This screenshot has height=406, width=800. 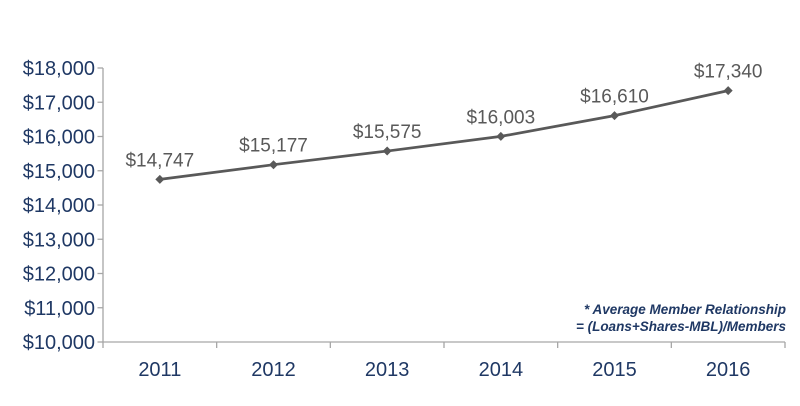 What do you see at coordinates (59, 240) in the screenshot?
I see `y-axis-tick-label: $13,000` at bounding box center [59, 240].